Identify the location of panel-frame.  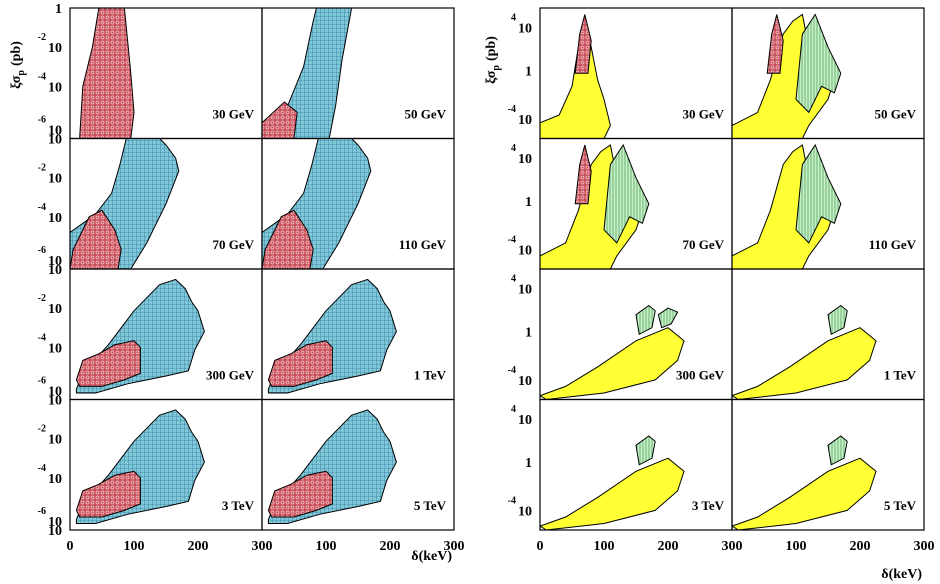
(828, 464).